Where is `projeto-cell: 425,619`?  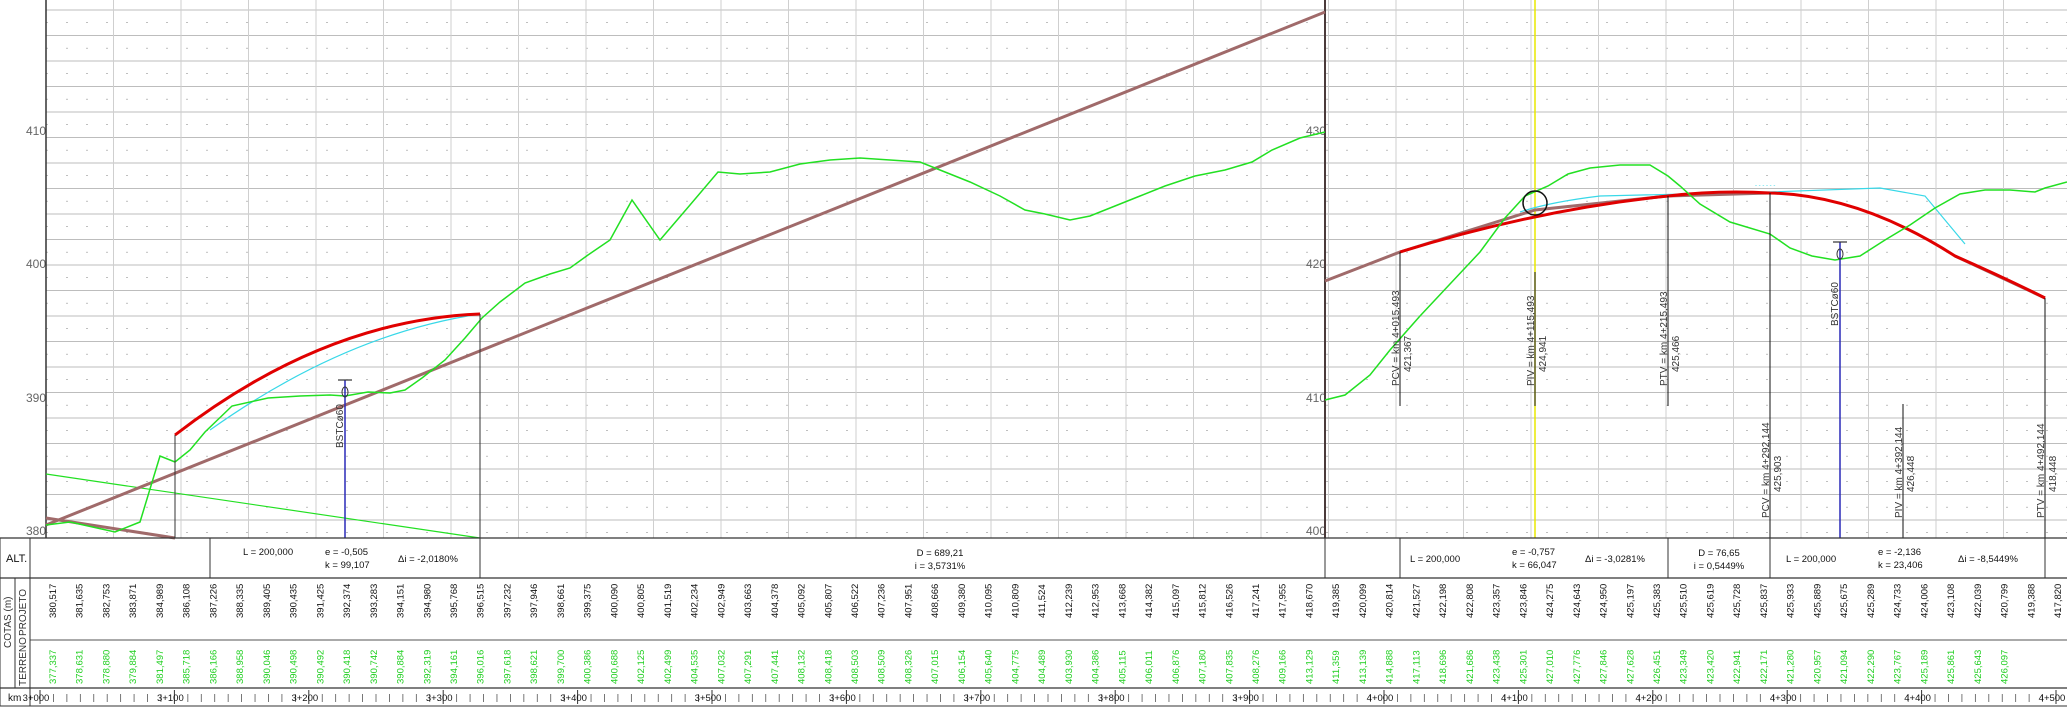 projeto-cell: 425,619 is located at coordinates (1710, 601).